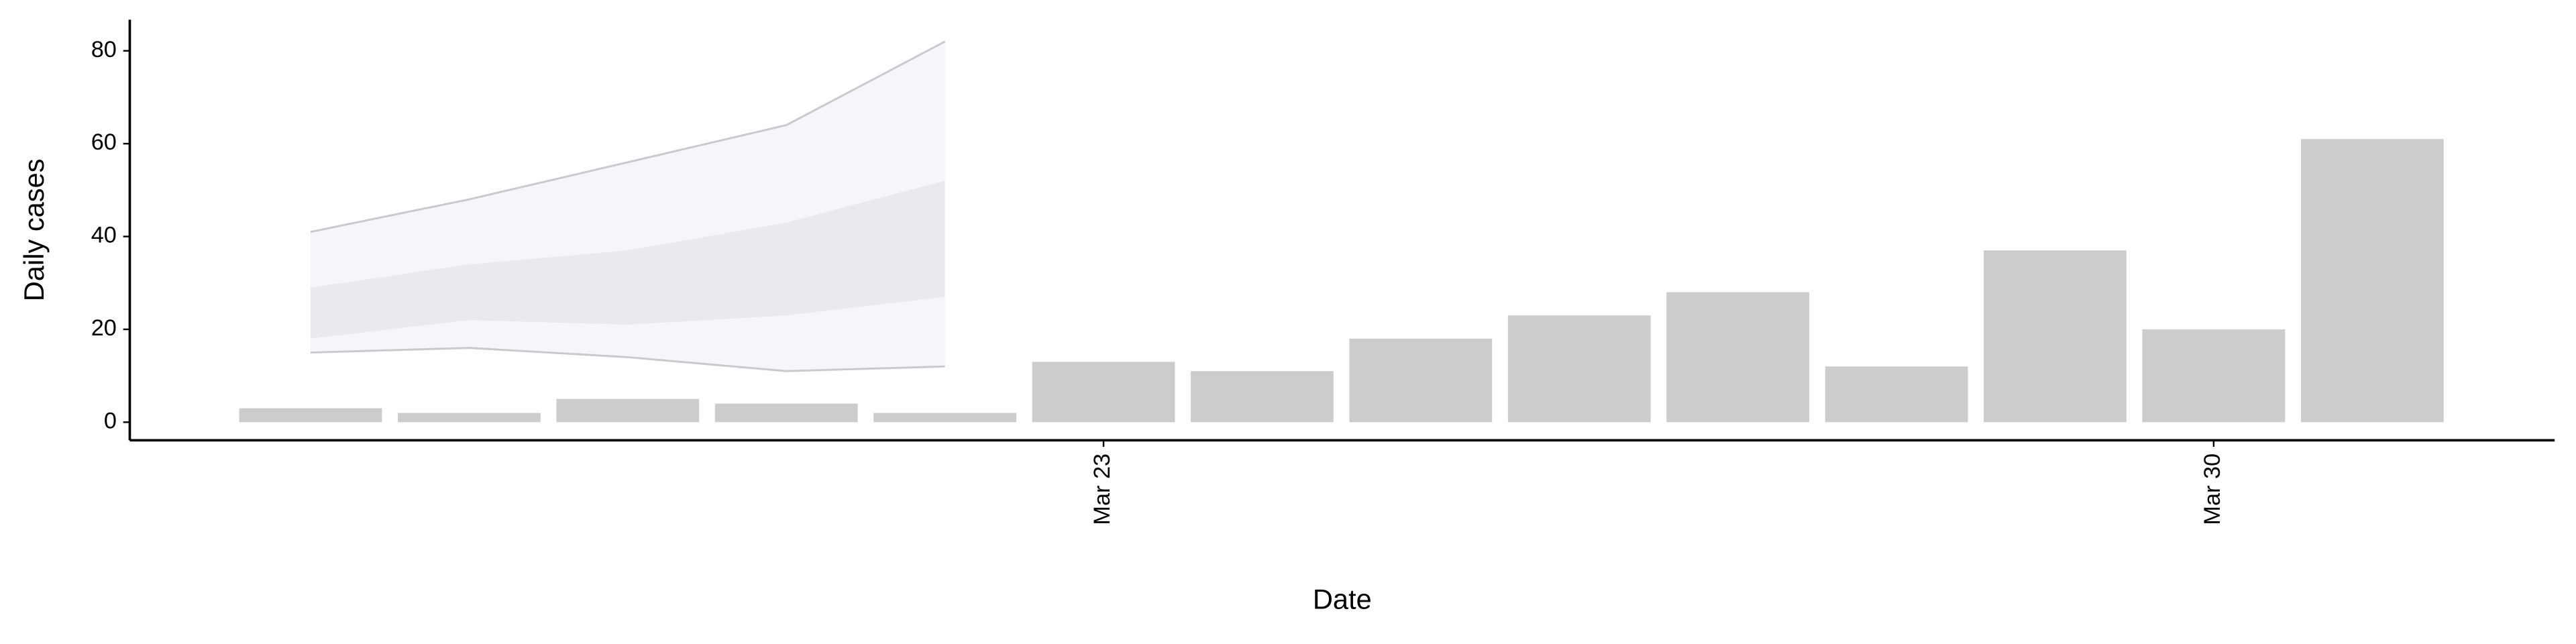 Image resolution: width=2576 pixels, height=644 pixels. Describe the element at coordinates (2212, 489) in the screenshot. I see `x-tick-label: Mar 30` at that location.